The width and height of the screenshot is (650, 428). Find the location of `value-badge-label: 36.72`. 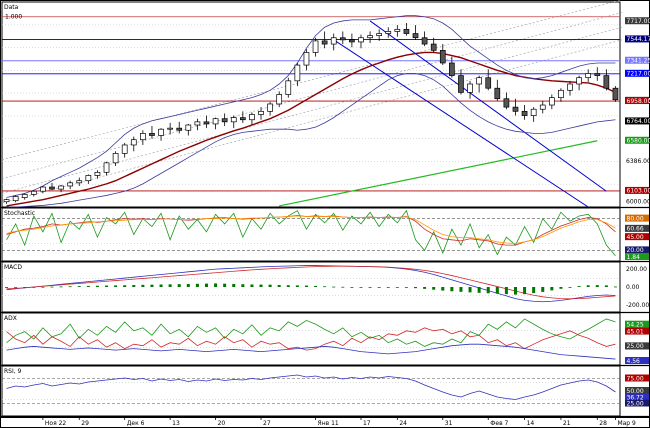

value-badge-label: 36.72 is located at coordinates (635, 397).